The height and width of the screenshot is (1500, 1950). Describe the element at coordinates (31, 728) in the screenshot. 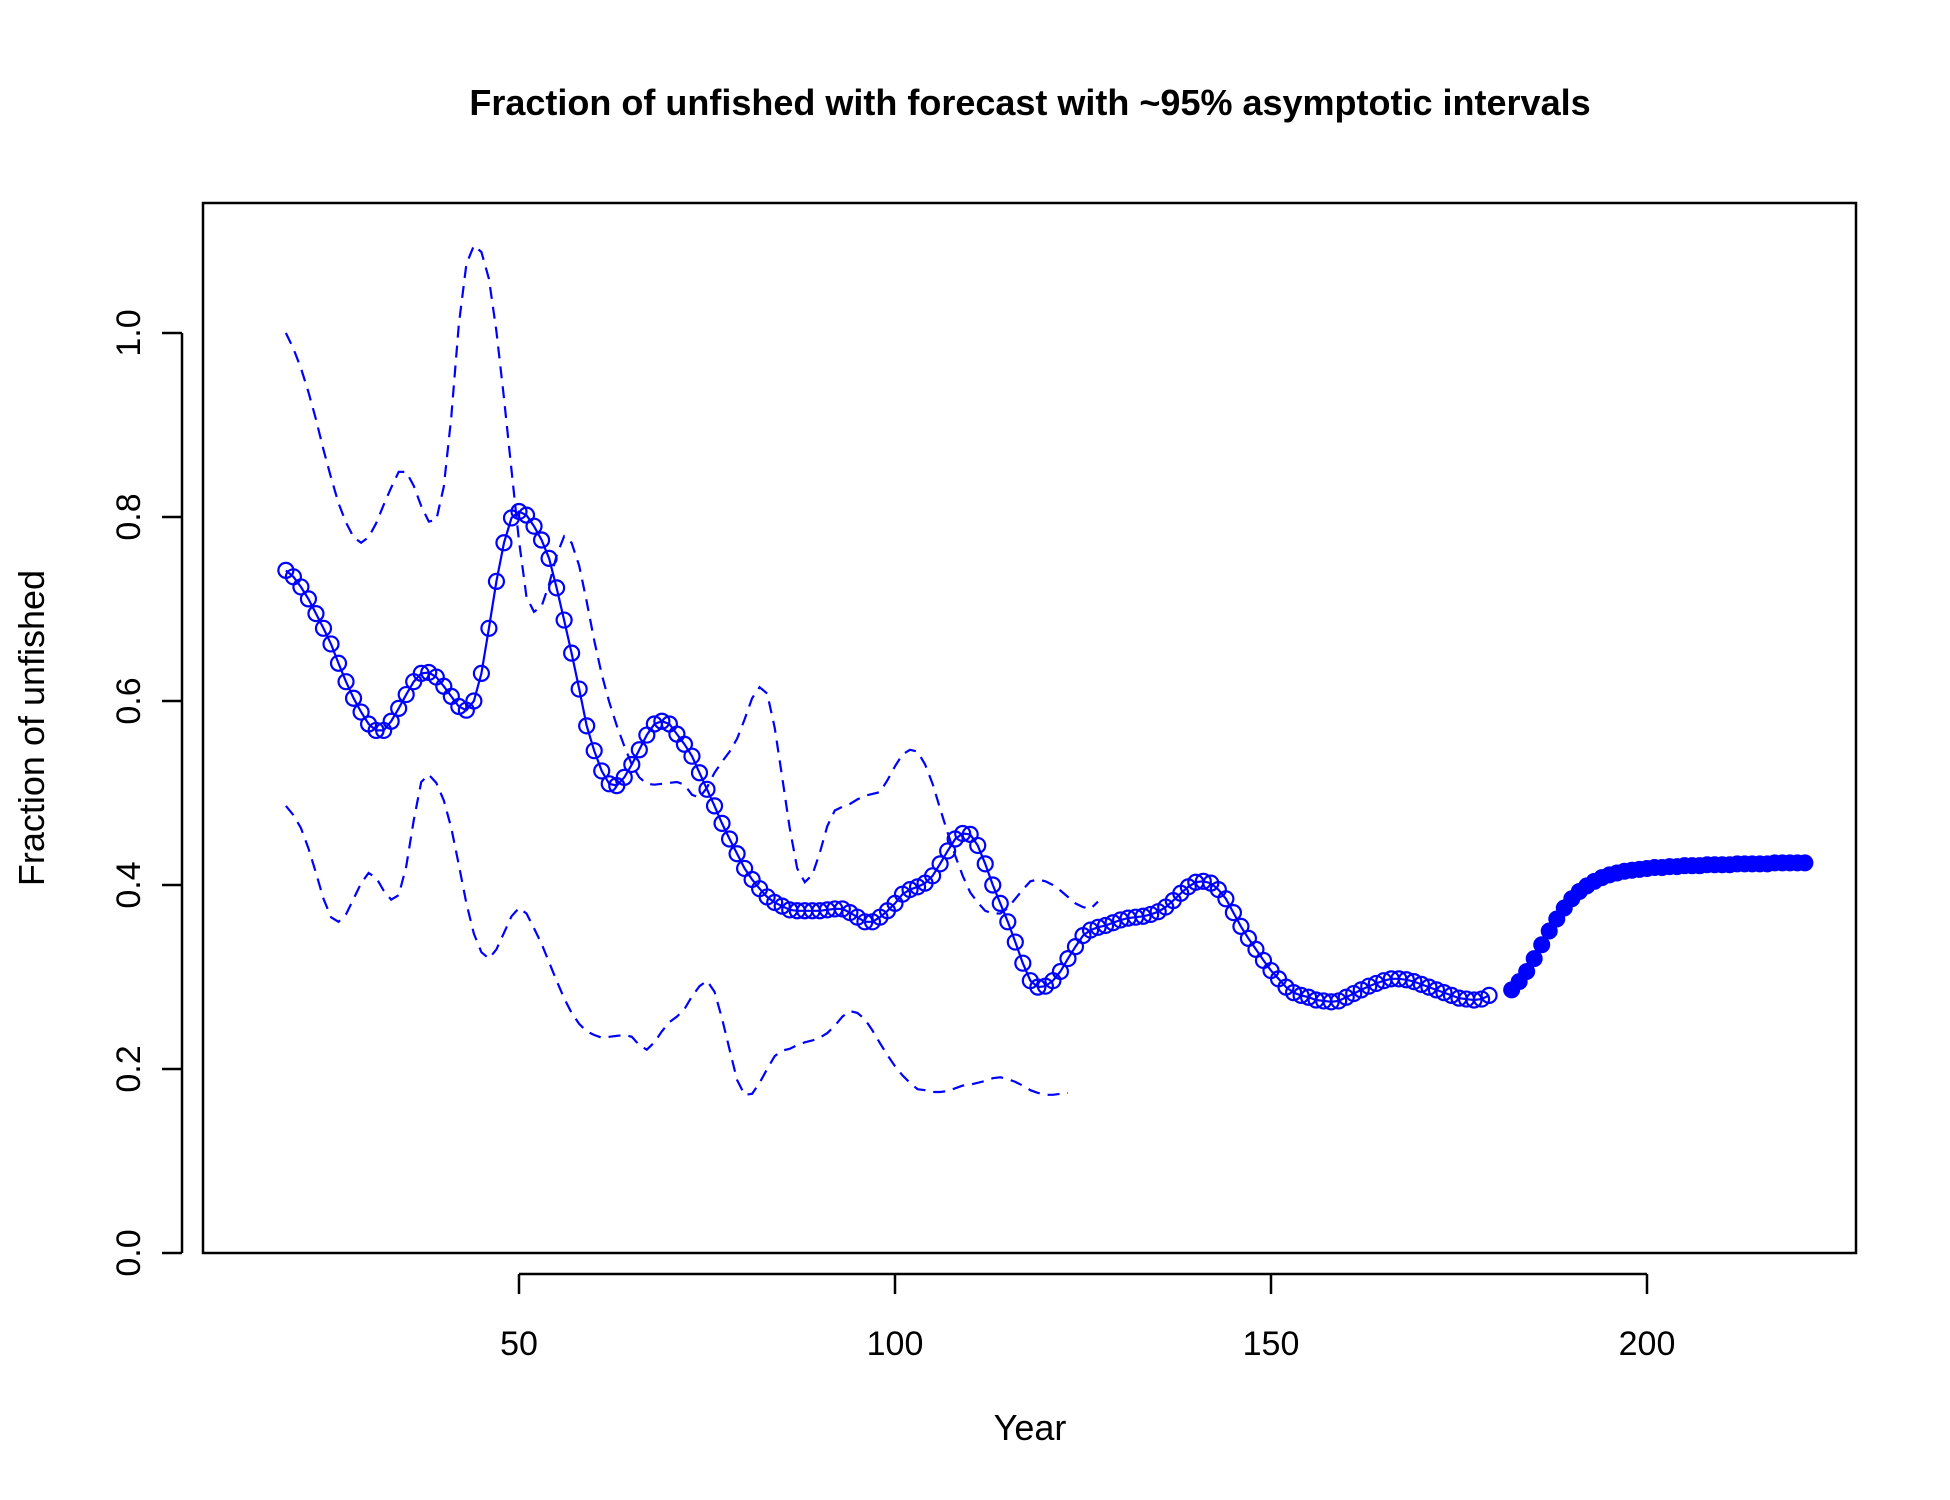

I see `y-axis-label: Fraction of unfished` at that location.